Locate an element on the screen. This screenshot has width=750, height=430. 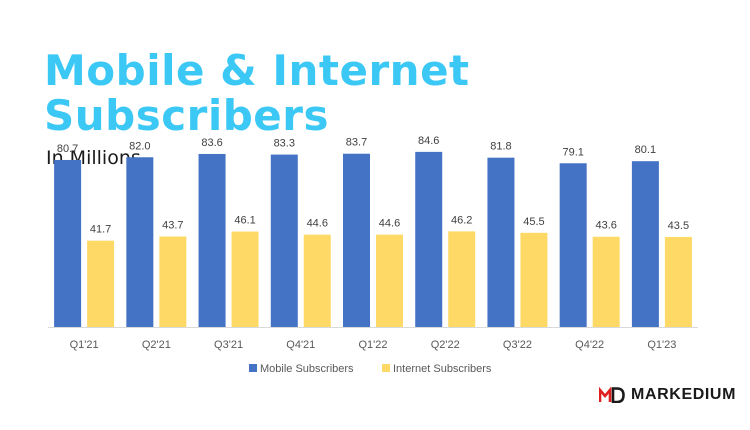
x-tick-label: Q2'22 is located at coordinates (445, 345).